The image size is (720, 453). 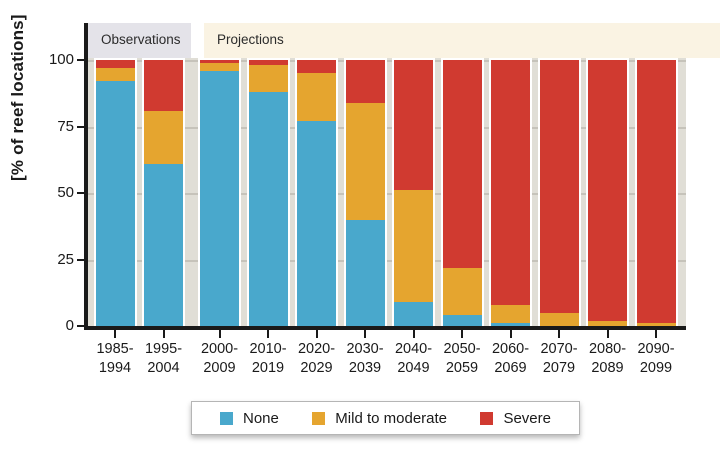 I want to click on observations-band-label: Observations, so click(x=141, y=39).